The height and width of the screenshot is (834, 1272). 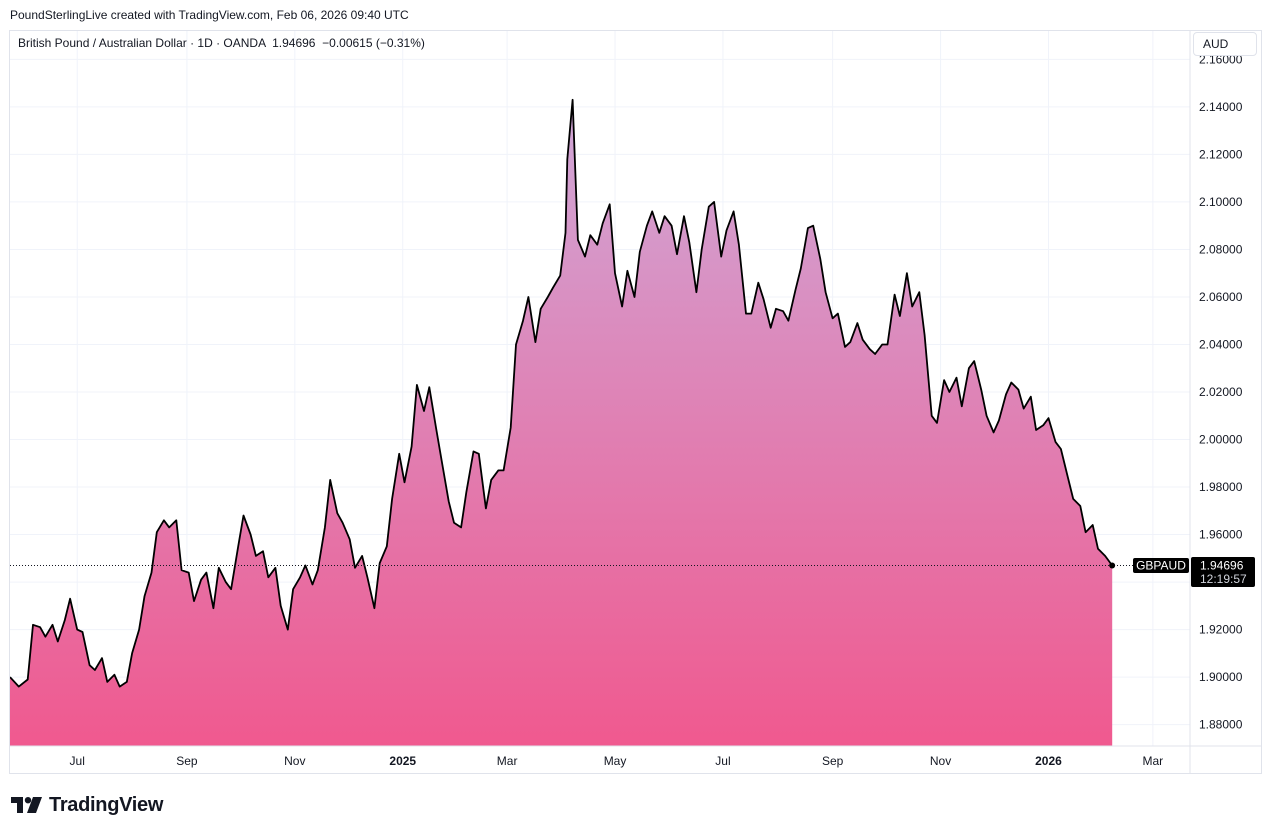 What do you see at coordinates (1222, 566) in the screenshot?
I see `last-price-value: 1.94696` at bounding box center [1222, 566].